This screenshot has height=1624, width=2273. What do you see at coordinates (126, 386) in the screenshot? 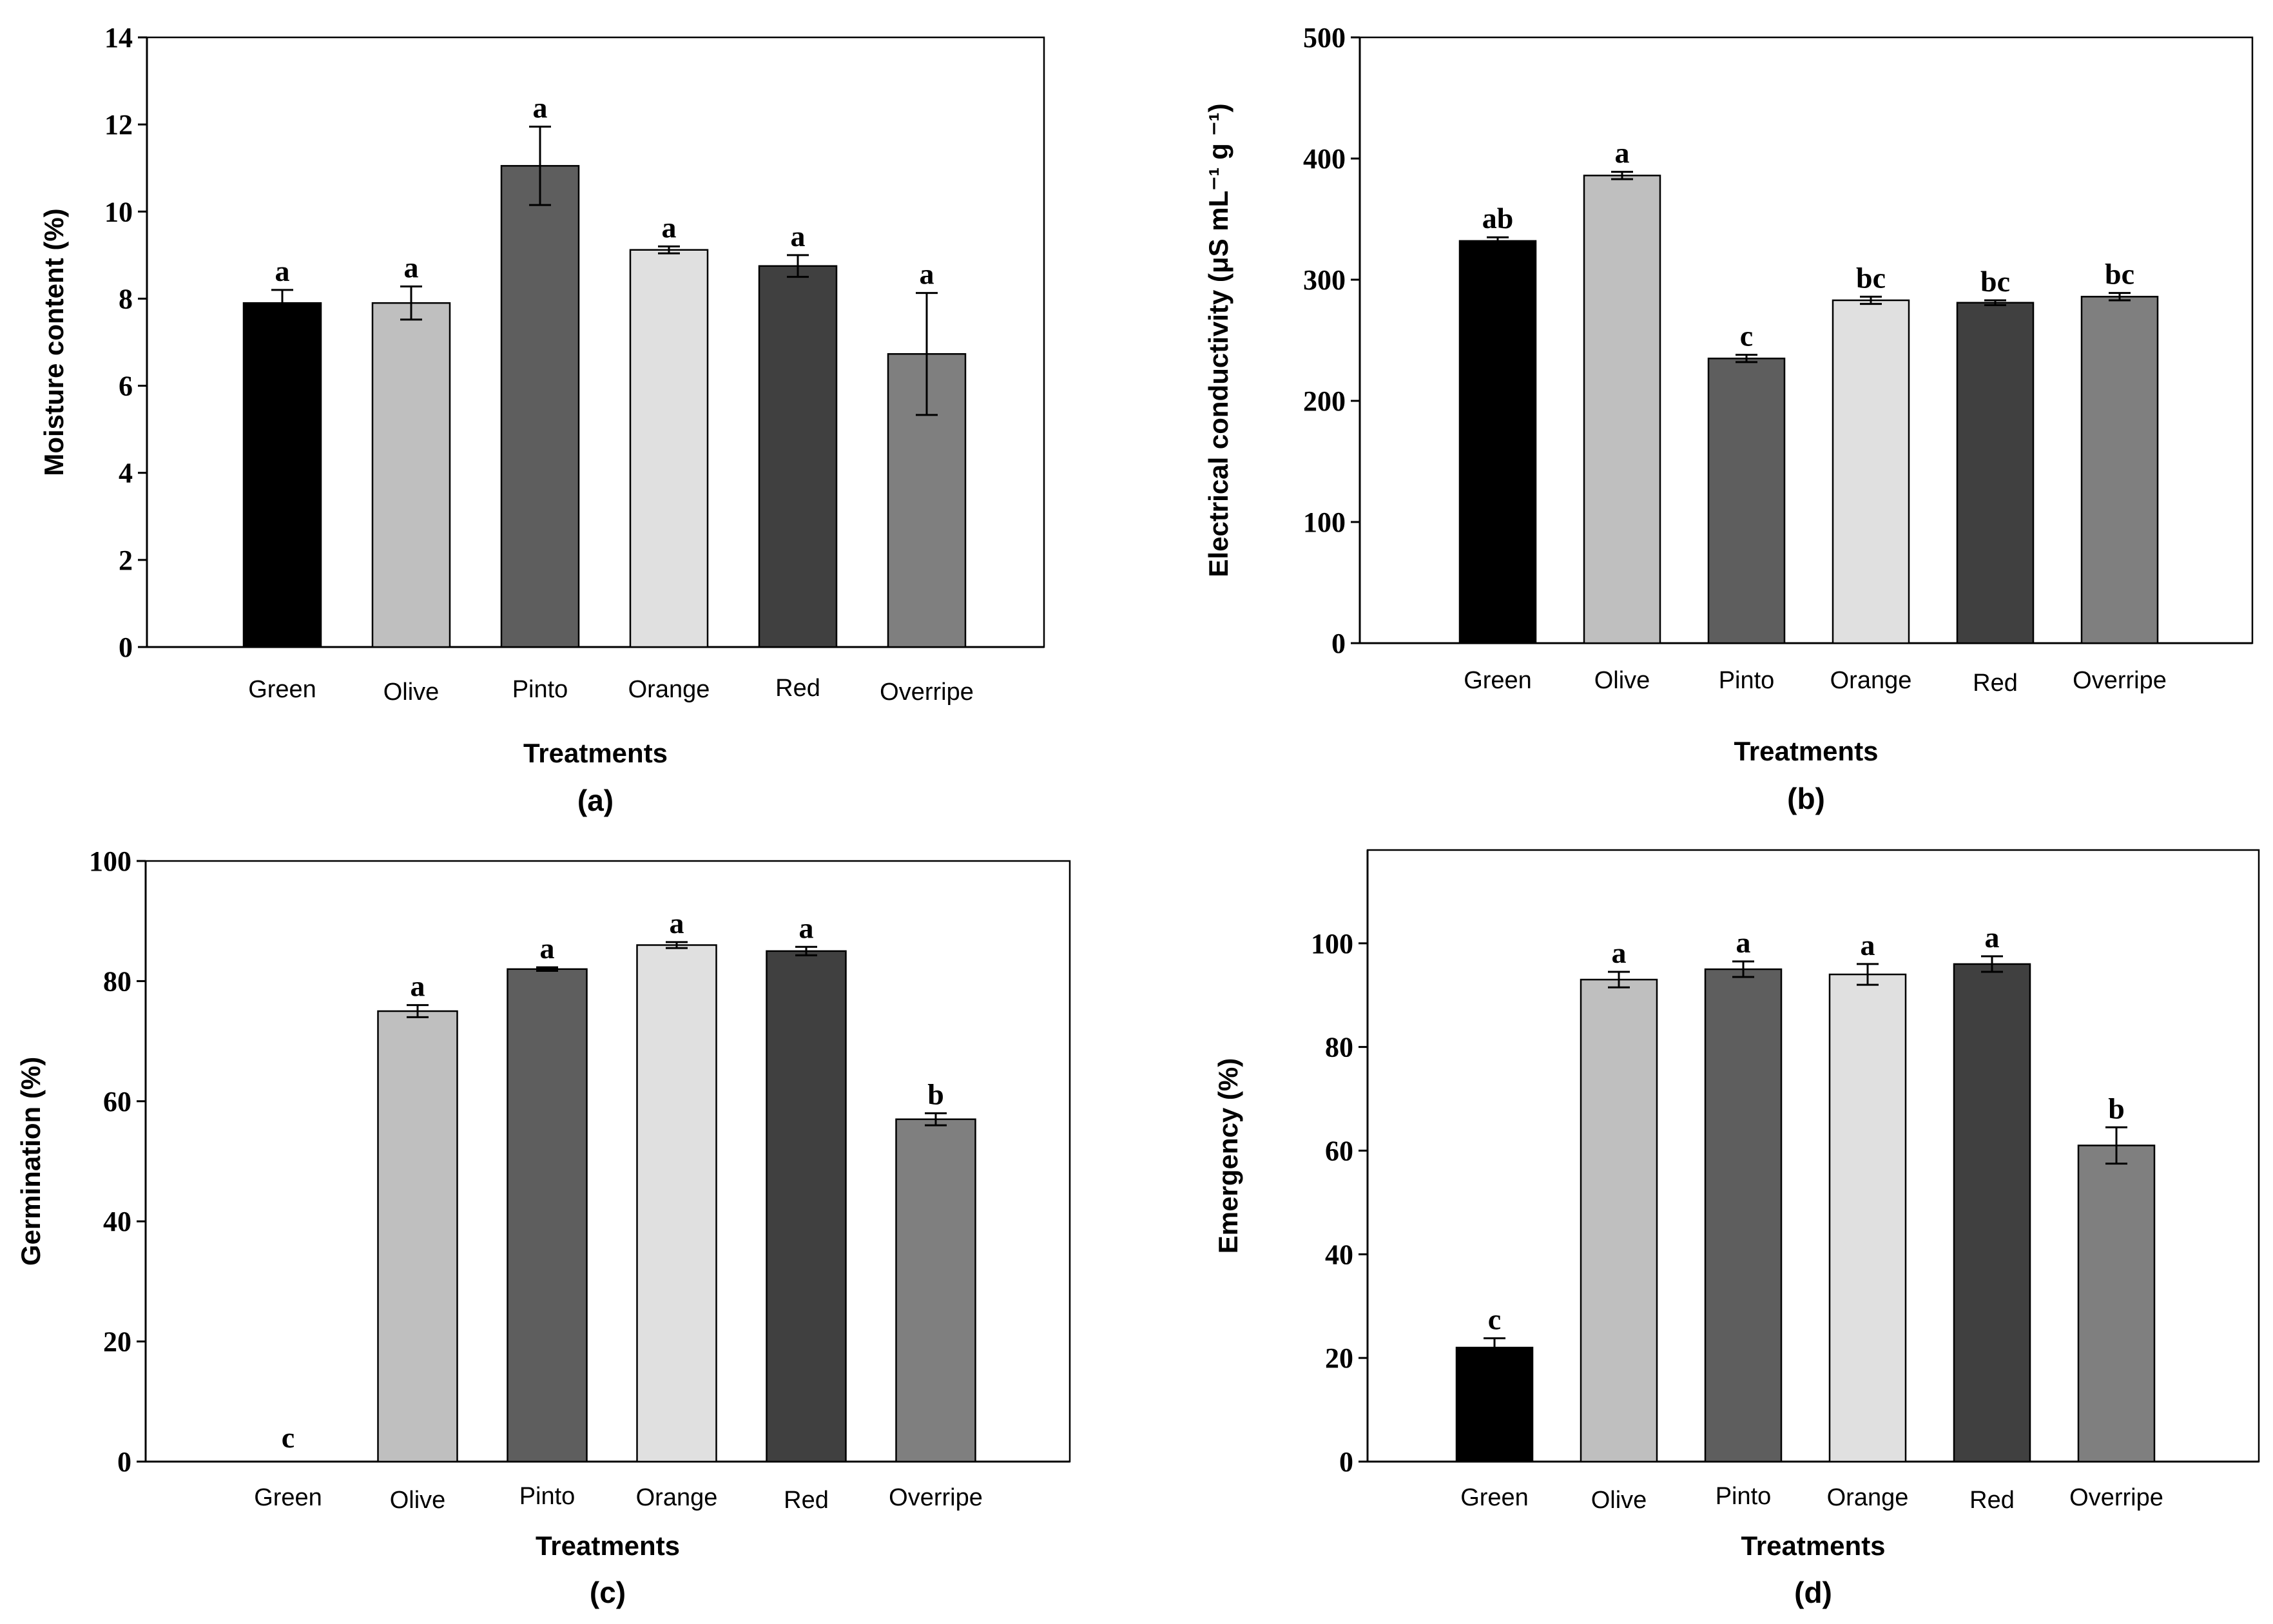
I see `y-tick-label: 6` at bounding box center [126, 386].